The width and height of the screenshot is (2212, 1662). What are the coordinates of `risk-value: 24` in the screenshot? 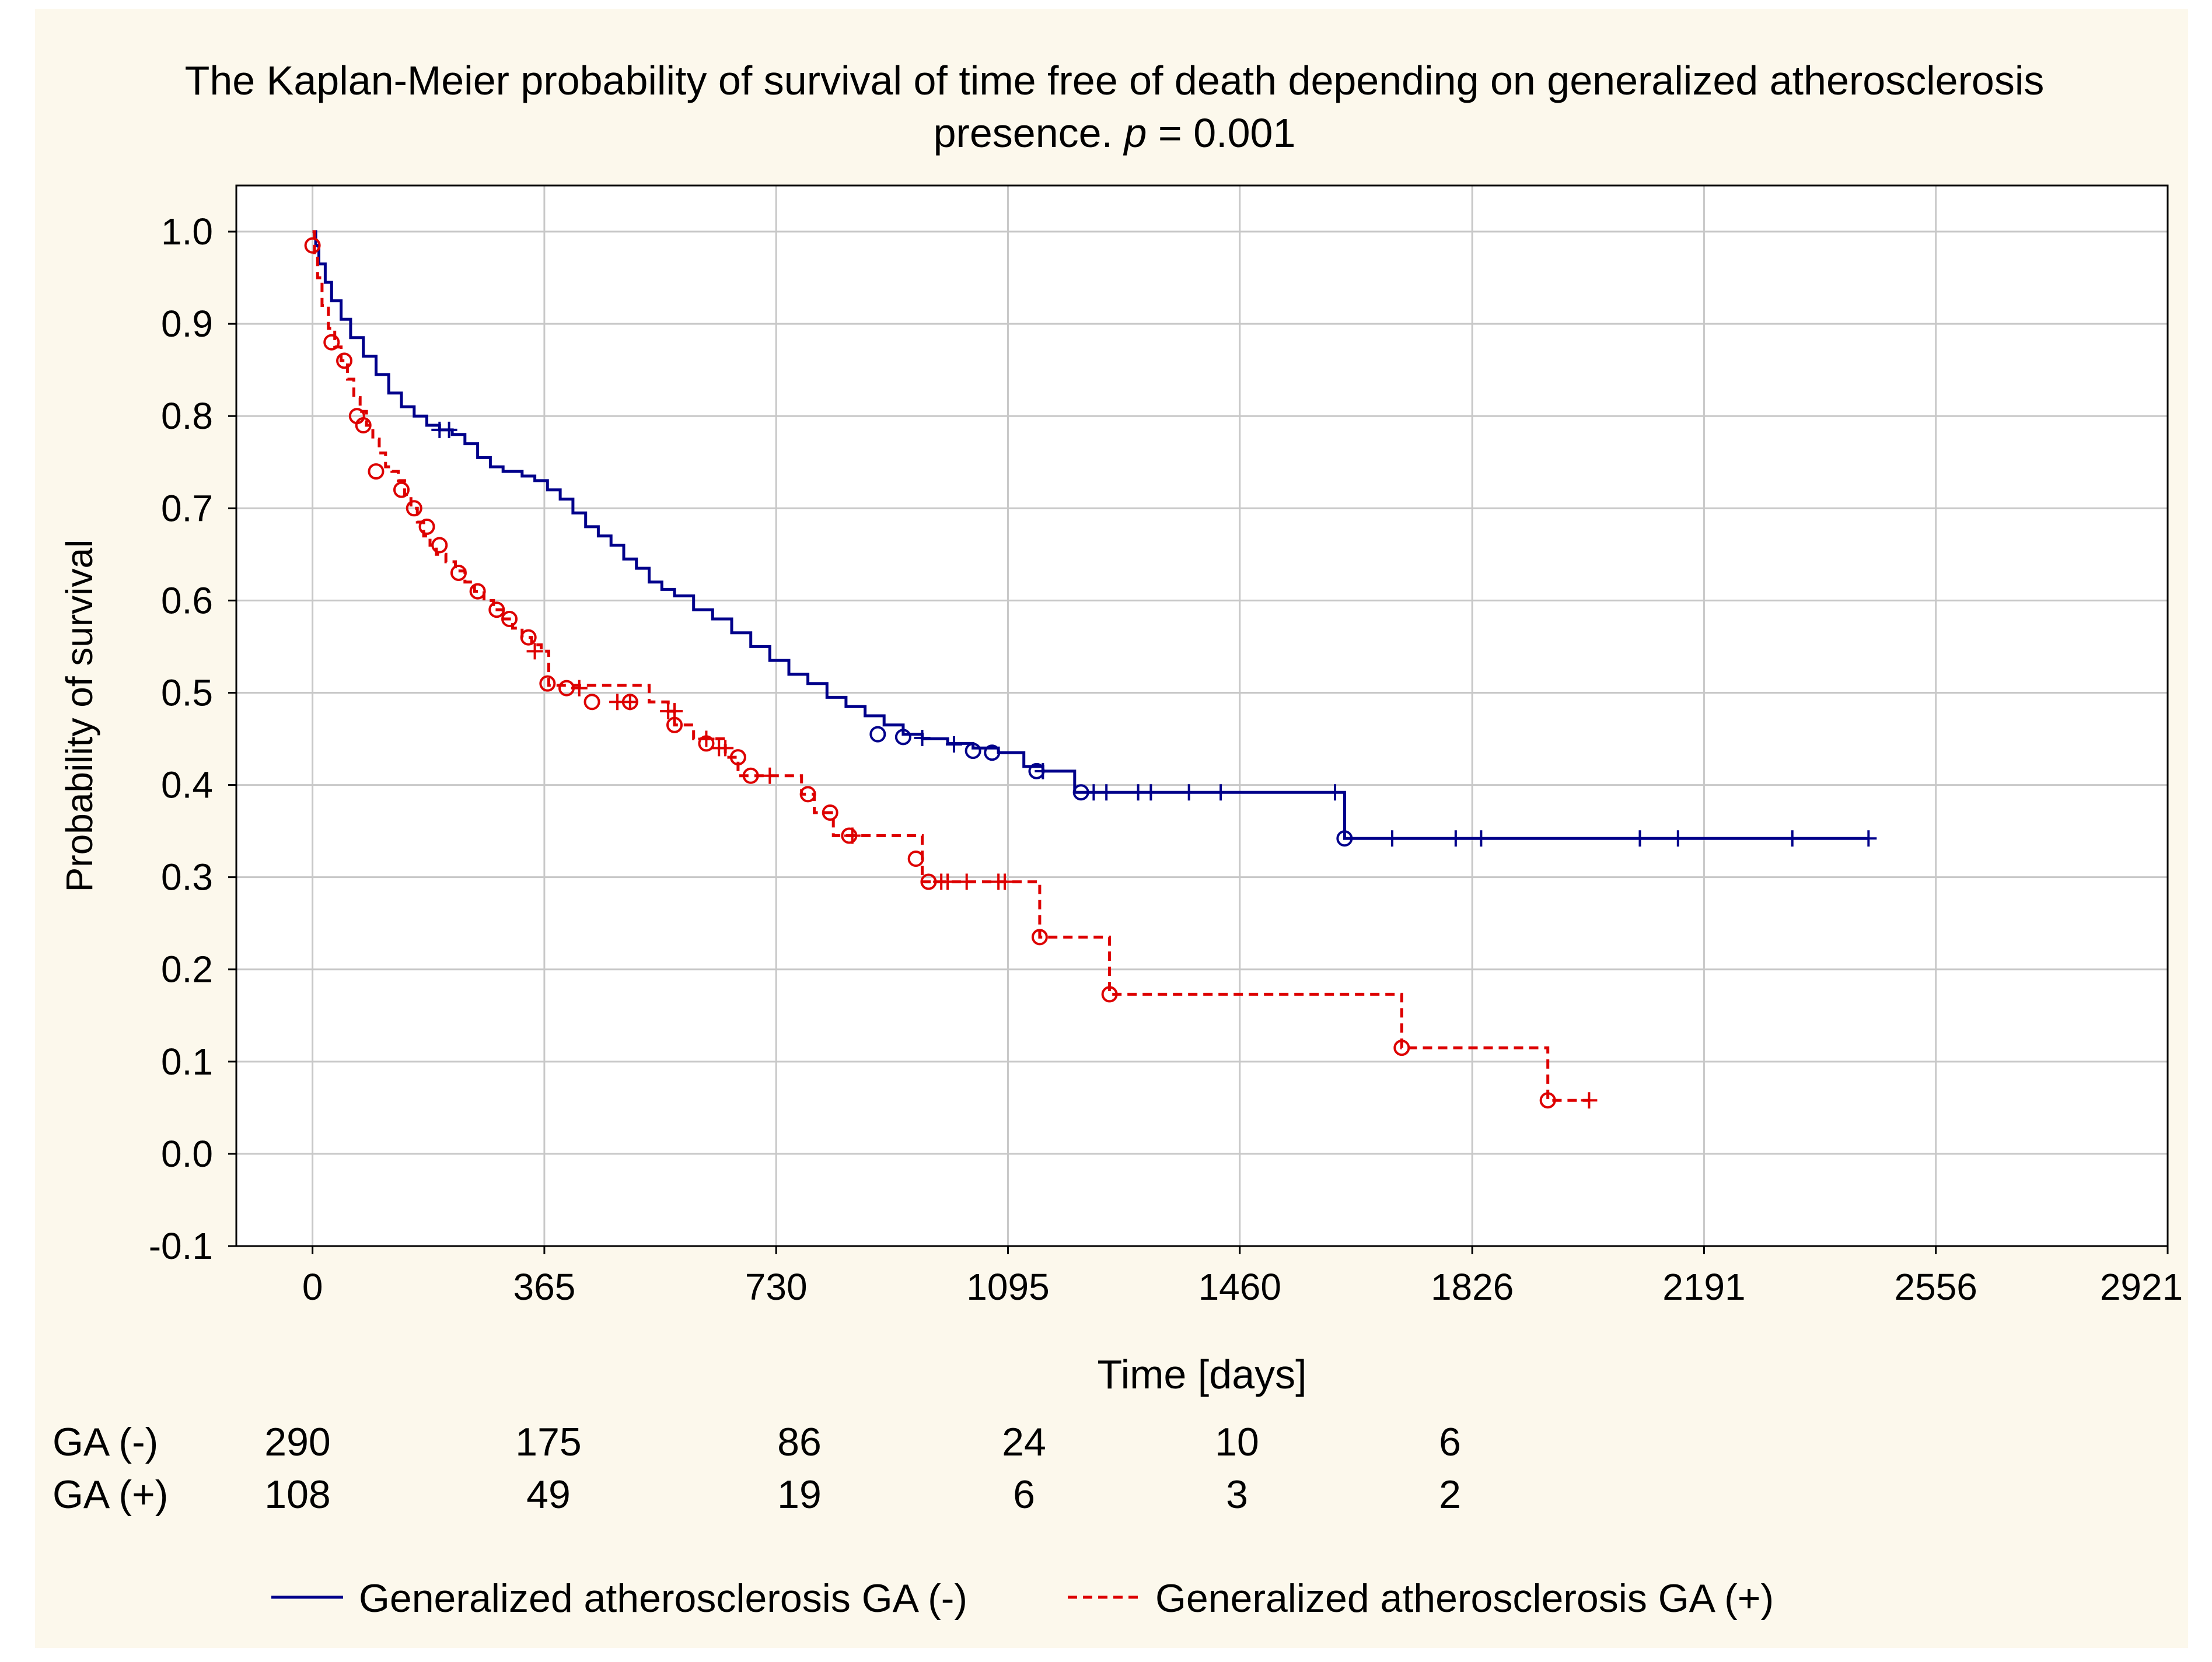 It's located at (1024, 1442).